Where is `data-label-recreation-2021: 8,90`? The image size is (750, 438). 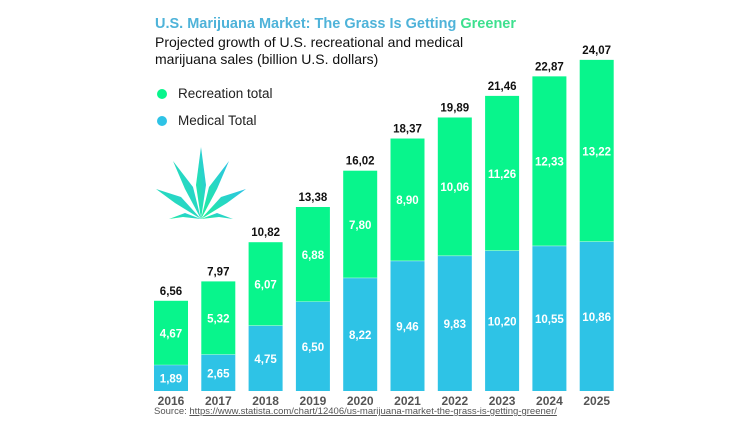
data-label-recreation-2021: 8,90 is located at coordinates (407, 201).